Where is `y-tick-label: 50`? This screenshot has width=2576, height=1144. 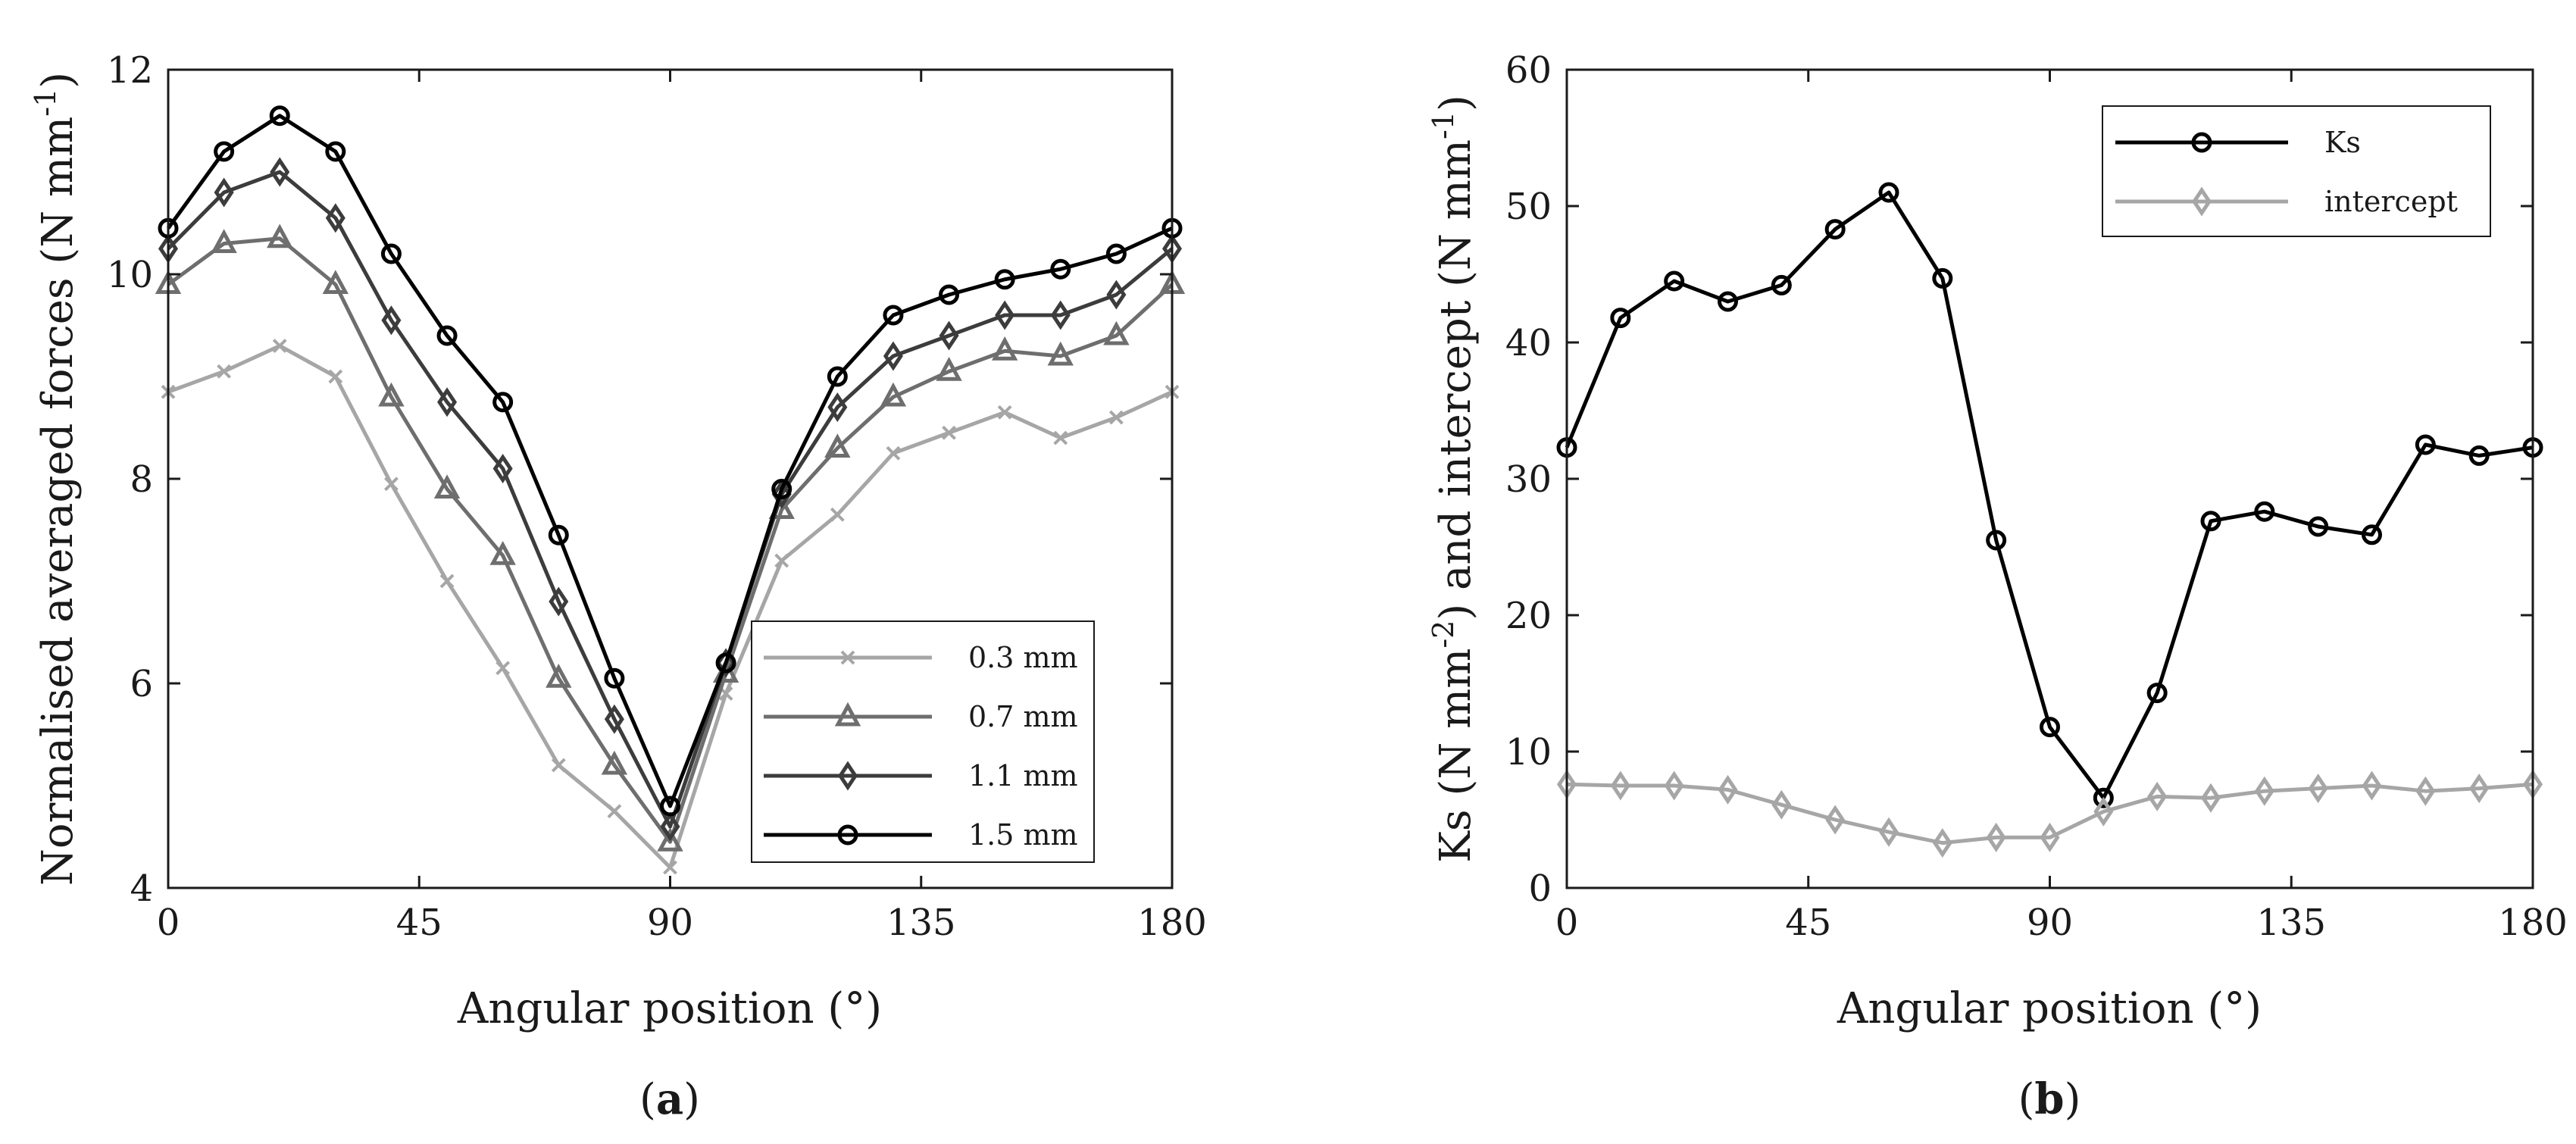 y-tick-label: 50 is located at coordinates (1528, 207).